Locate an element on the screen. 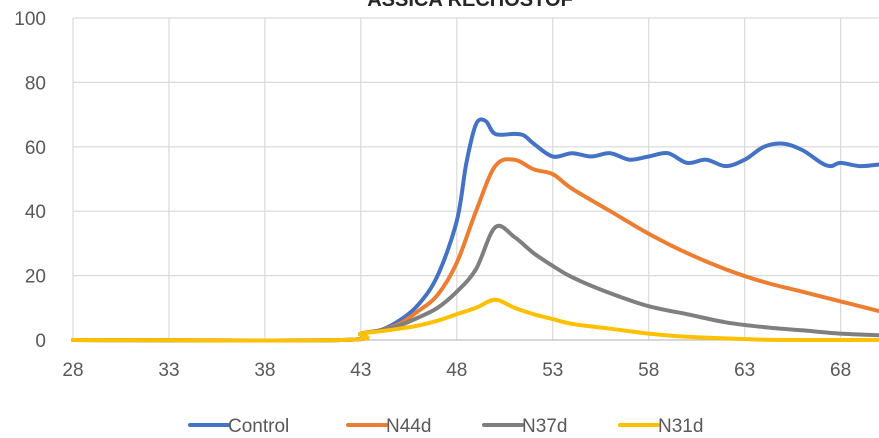 The width and height of the screenshot is (879, 438). y-tick-label: 80 is located at coordinates (35, 83).